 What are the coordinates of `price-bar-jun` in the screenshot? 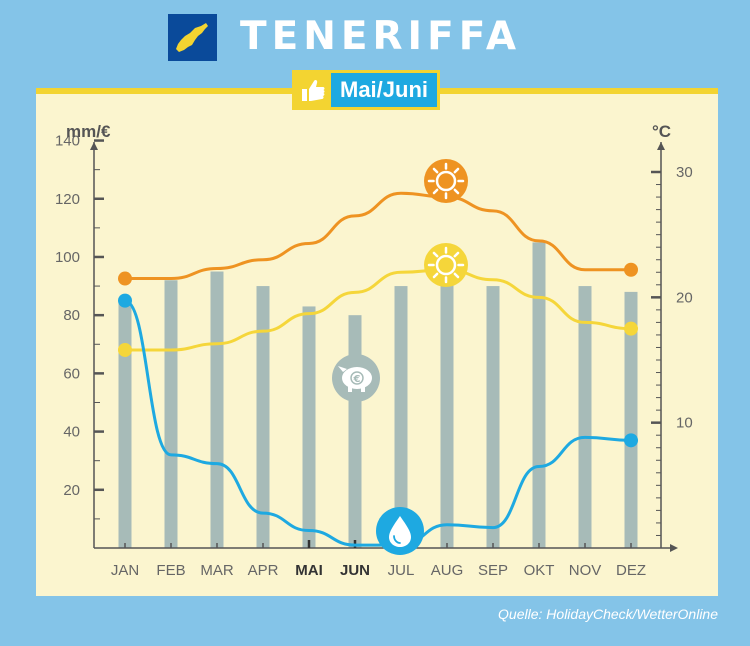 It's located at (355, 431).